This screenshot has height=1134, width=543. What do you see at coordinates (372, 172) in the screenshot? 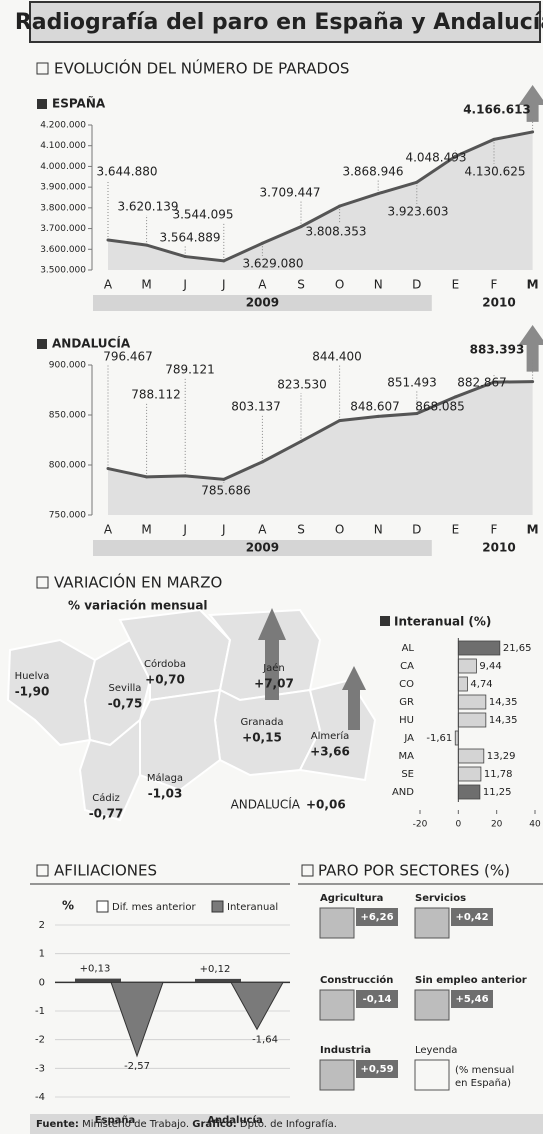
I see `value-label: 3.868.946` at bounding box center [372, 172].